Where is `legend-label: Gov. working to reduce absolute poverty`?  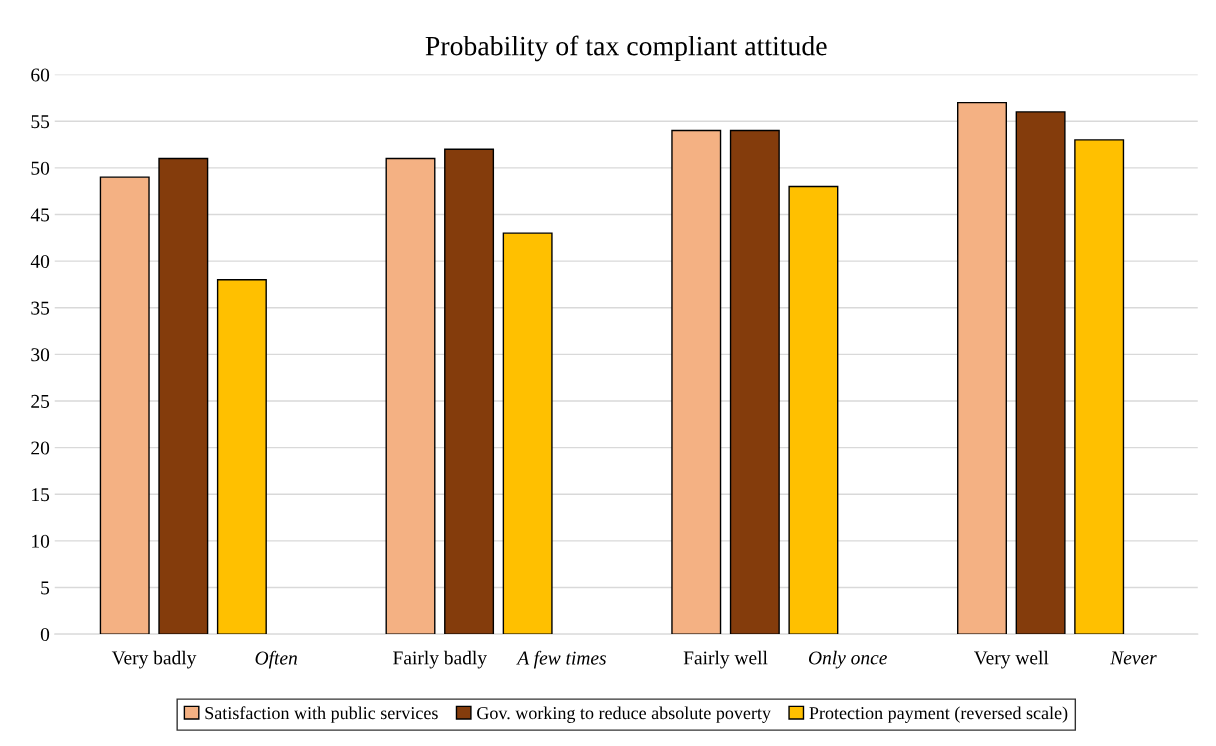 legend-label: Gov. working to reduce absolute poverty is located at coordinates (624, 714).